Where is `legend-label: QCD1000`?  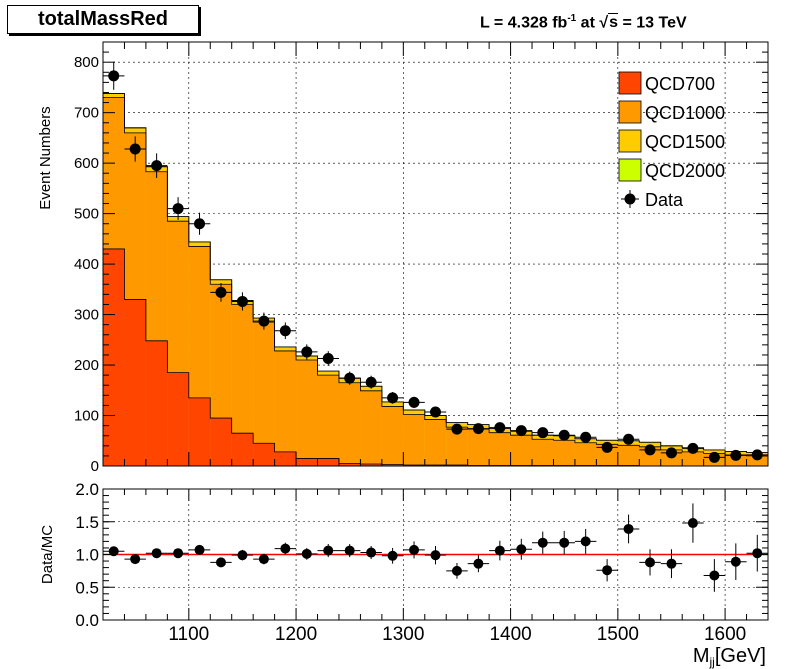
legend-label: QCD1000 is located at coordinates (685, 113).